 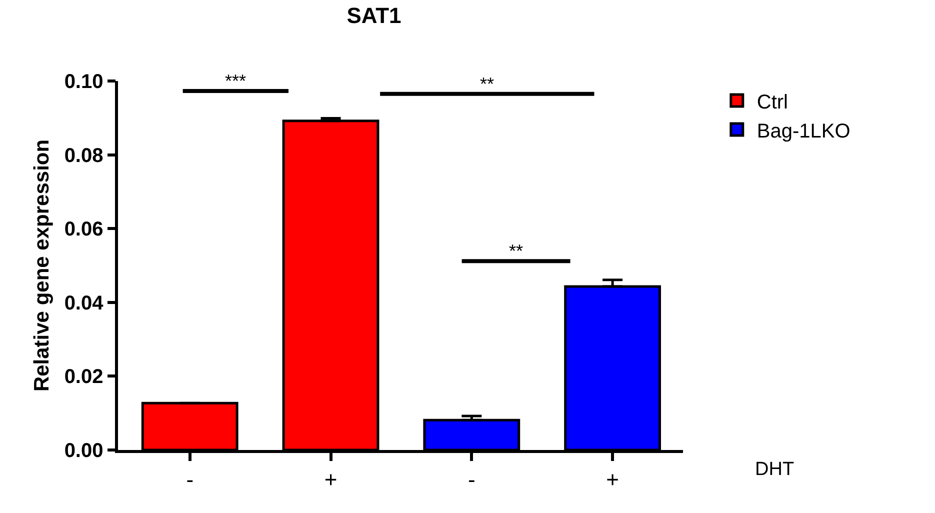 What do you see at coordinates (774, 469) in the screenshot?
I see `x-axis-title: DHT` at bounding box center [774, 469].